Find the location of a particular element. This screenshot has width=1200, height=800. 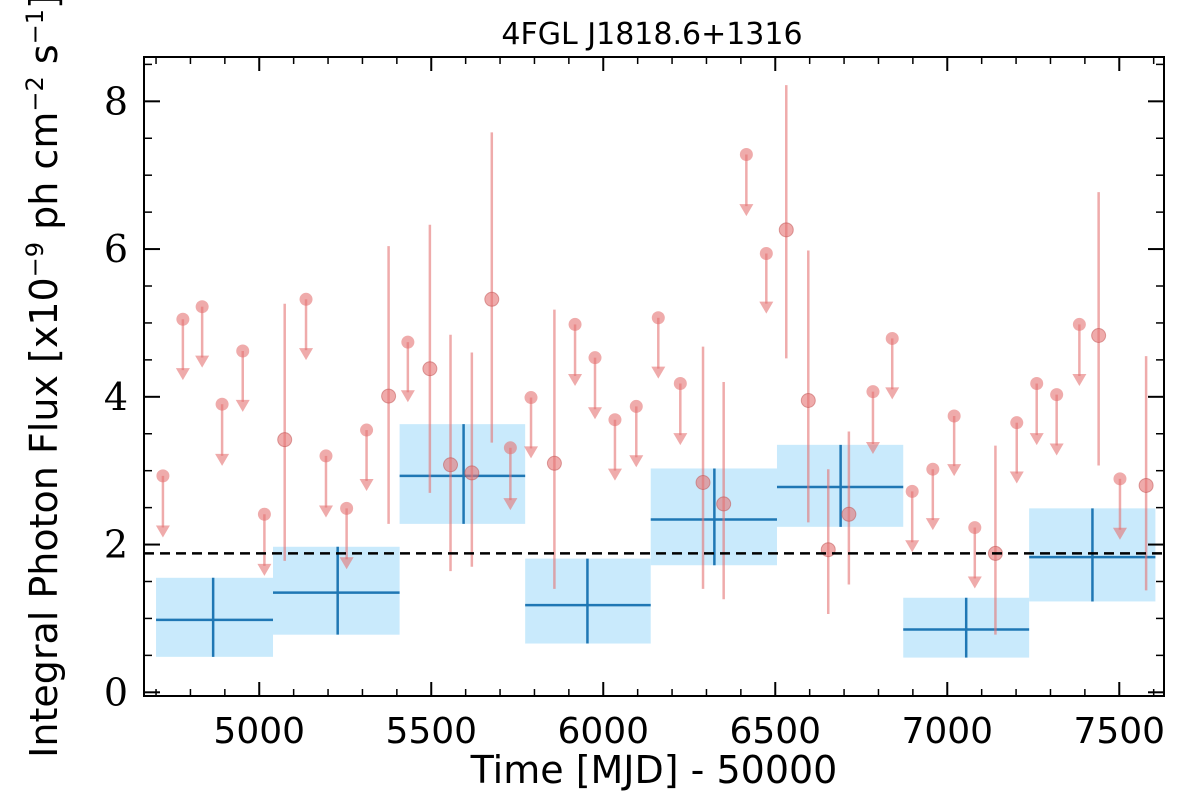

x-tick-label: 5500 is located at coordinates (431, 731).